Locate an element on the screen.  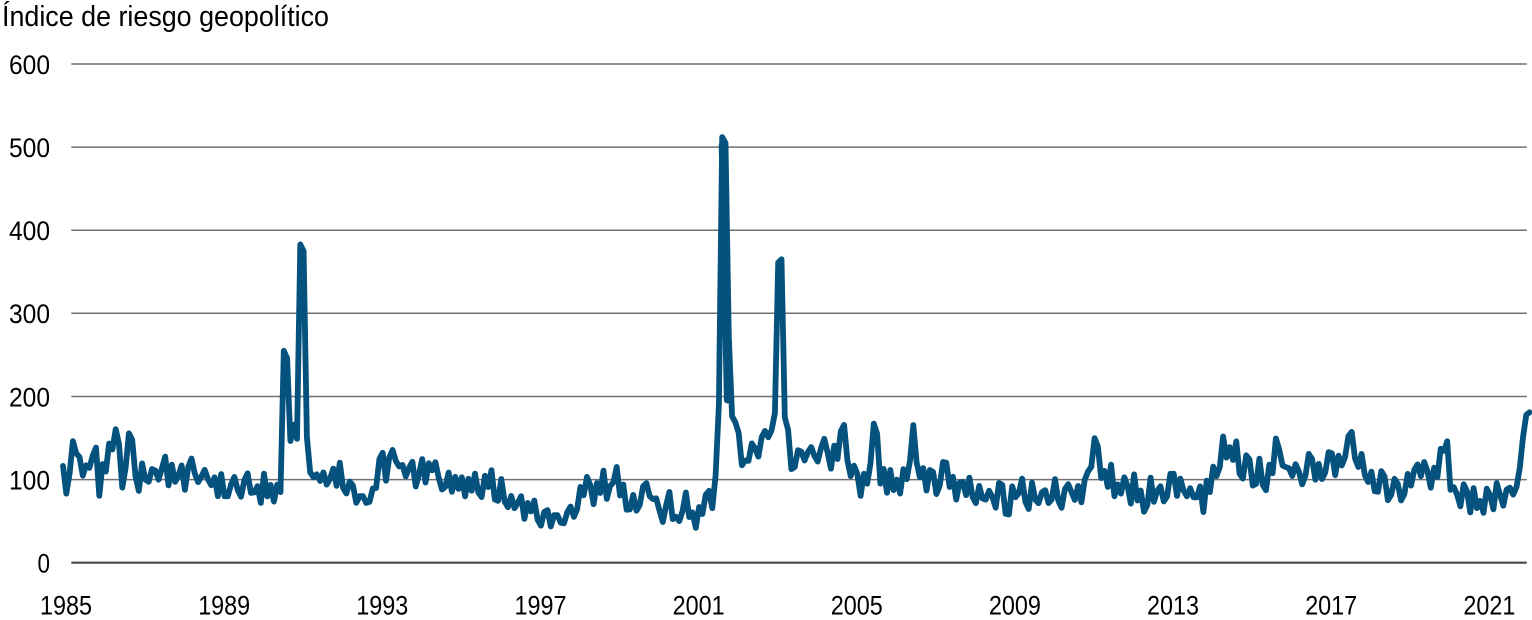
svg-text: 2001 is located at coordinates (699, 605).